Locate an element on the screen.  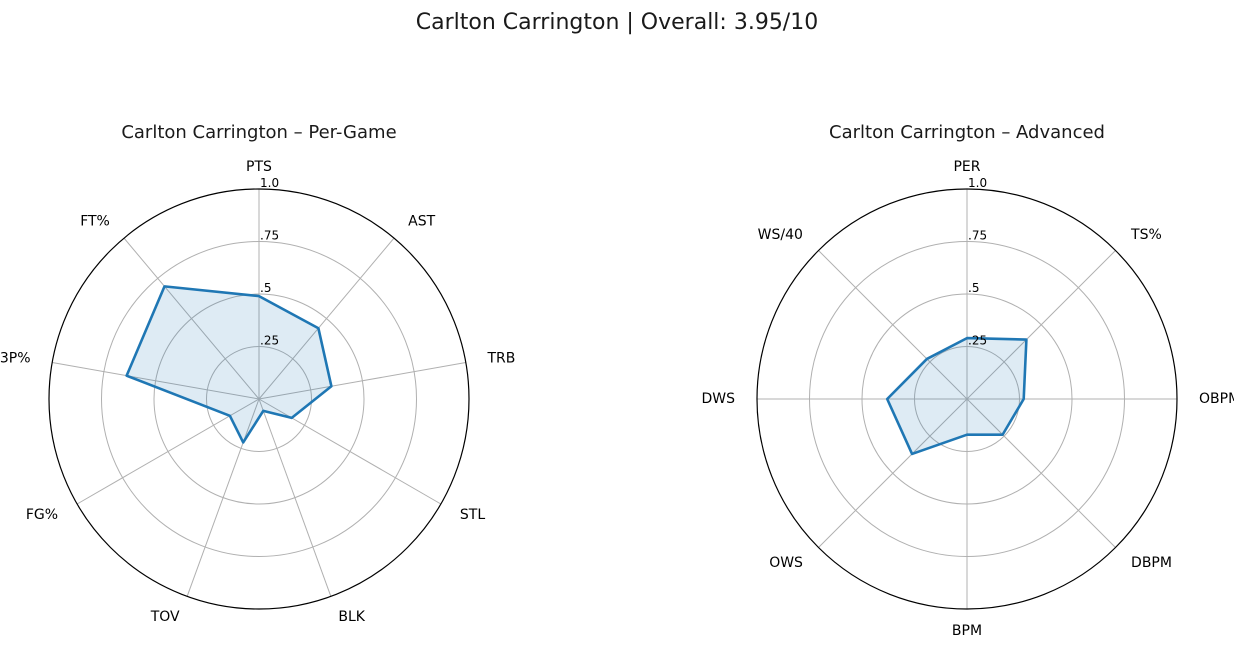
category-label-per-advanced: PER is located at coordinates (966, 167).